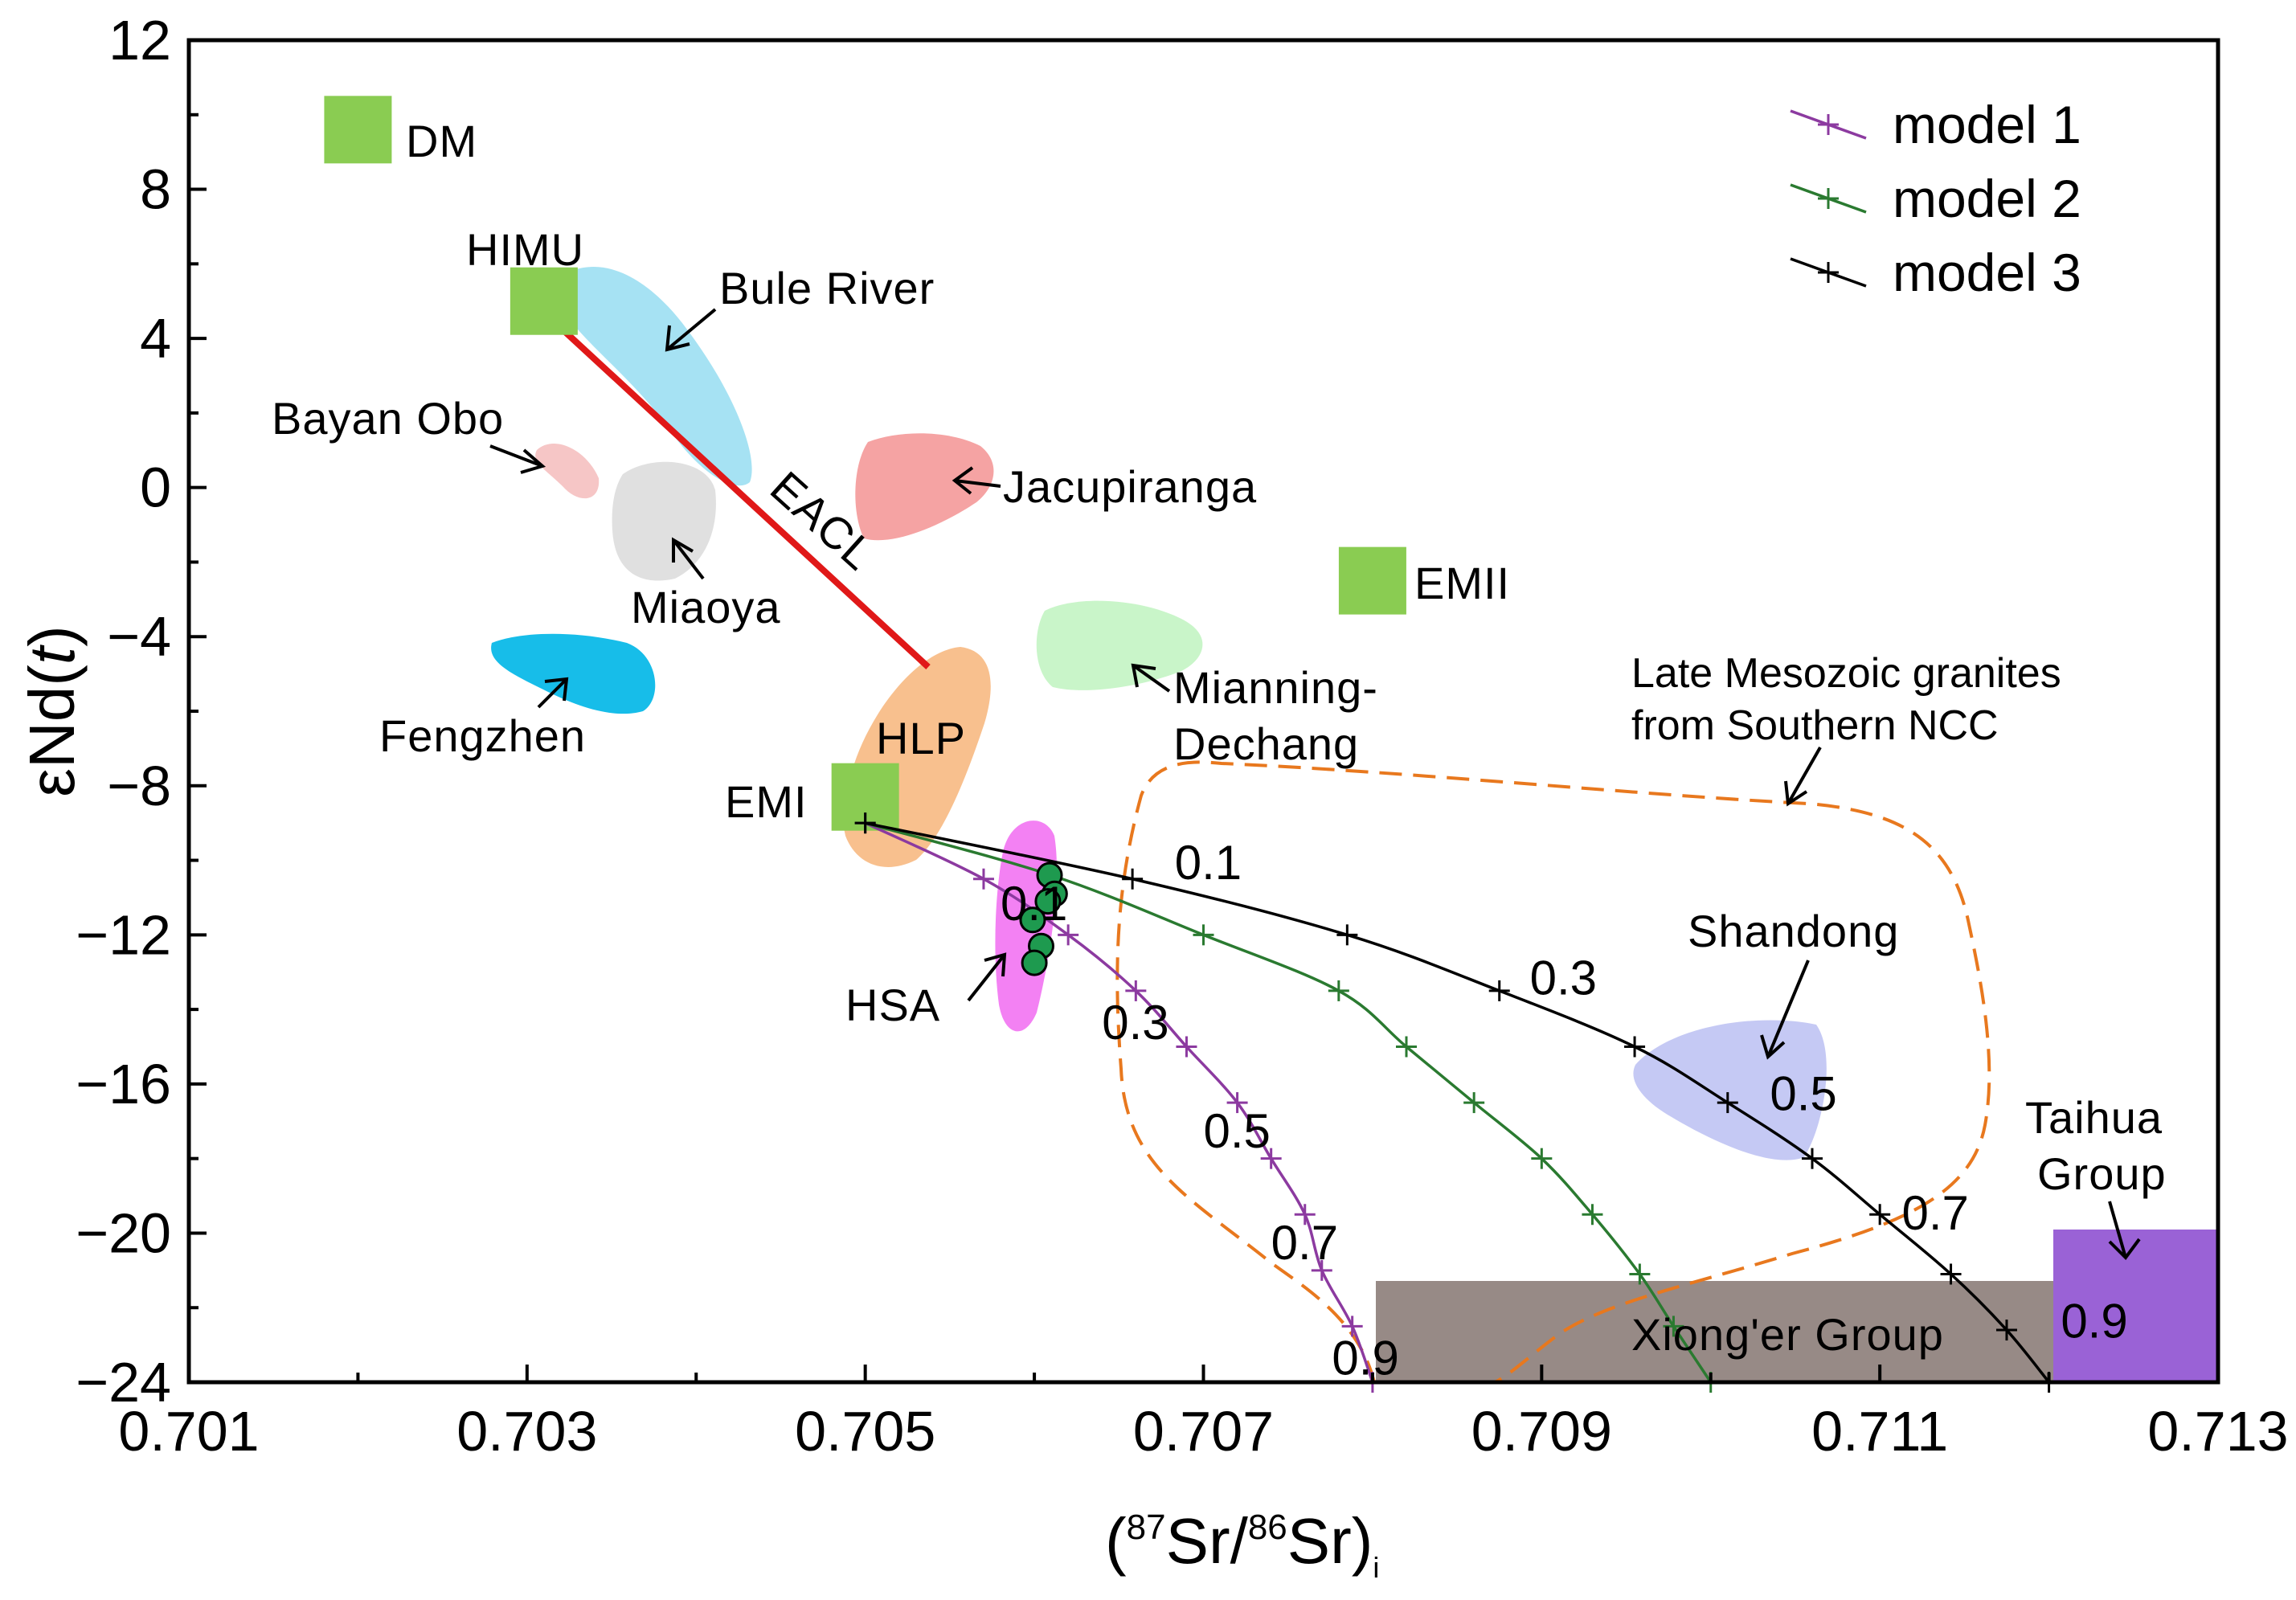 This screenshot has height=1600, width=2296. What do you see at coordinates (123, 934) in the screenshot?
I see `y-tick-label: −12` at bounding box center [123, 934].